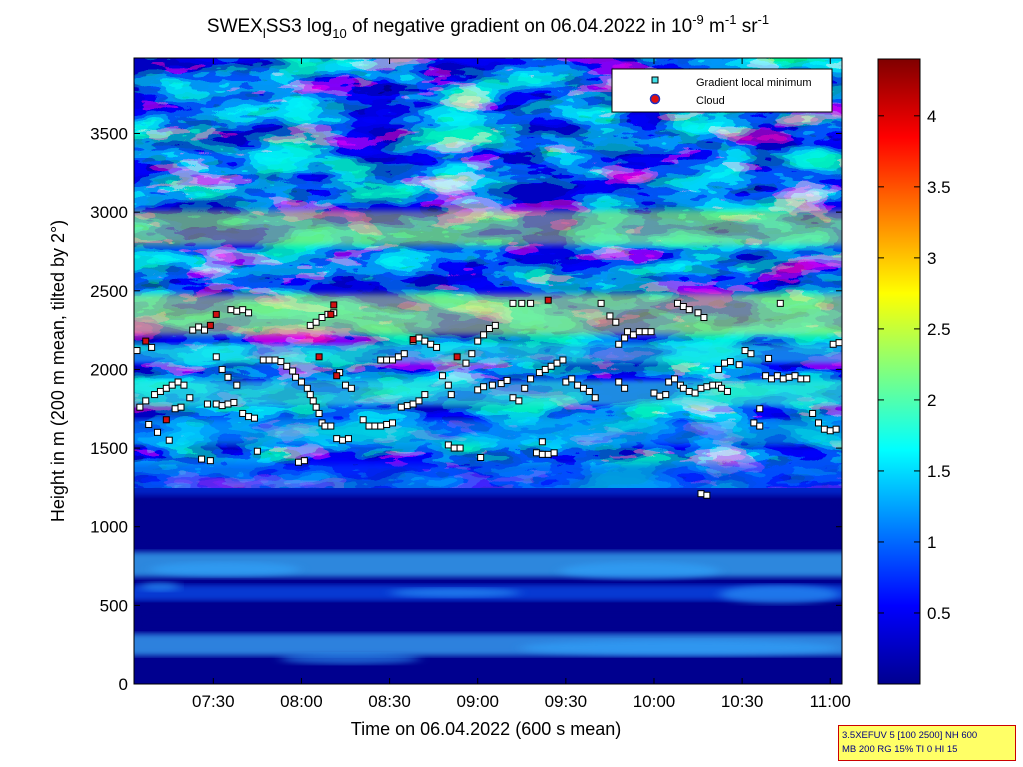 This screenshot has height=767, width=1023. I want to click on x-tick-label: 08:00, so click(301, 701).